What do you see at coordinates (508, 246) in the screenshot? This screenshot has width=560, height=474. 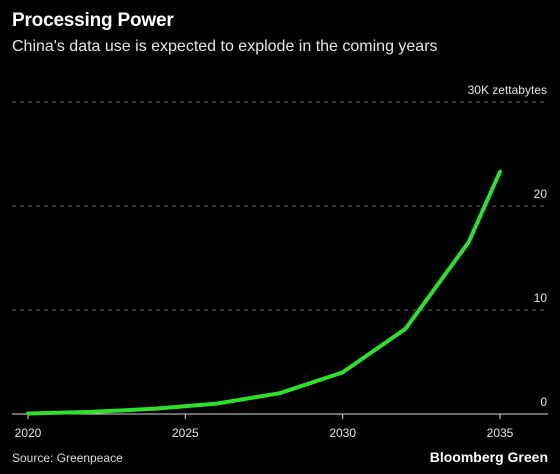 I see `y-tick-labels: 0 10 20 30K zettabytes` at bounding box center [508, 246].